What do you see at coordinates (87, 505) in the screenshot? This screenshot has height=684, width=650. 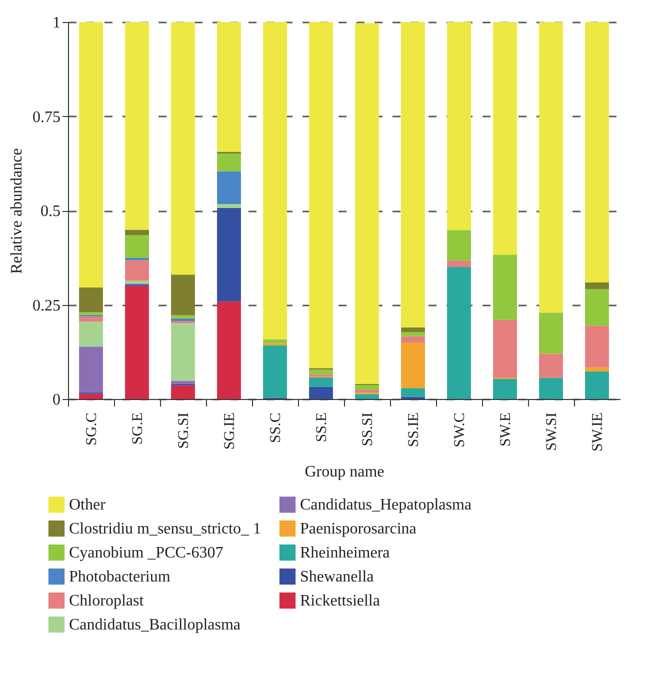 I see `legend-label: Other` at bounding box center [87, 505].